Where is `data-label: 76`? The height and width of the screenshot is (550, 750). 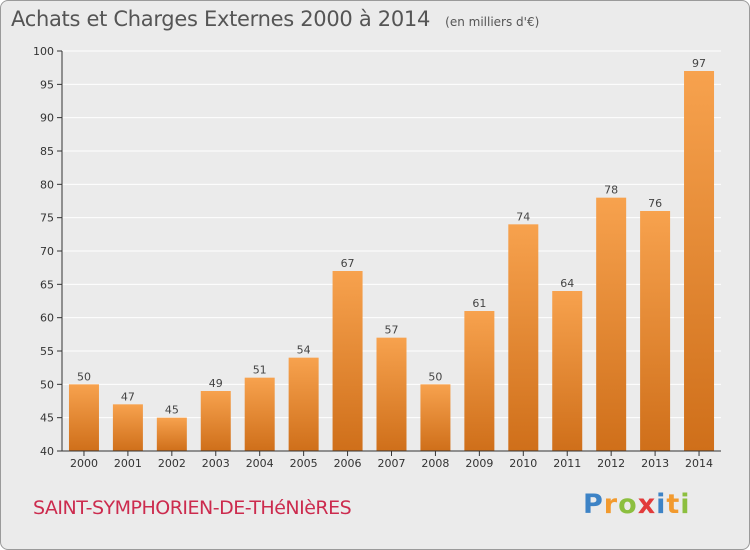
data-label: 76 is located at coordinates (655, 203).